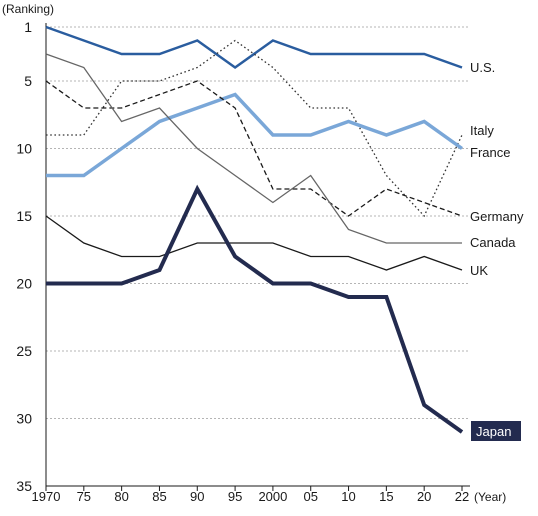 The height and width of the screenshot is (516, 538). I want to click on series-label-japan: Japan, so click(493, 431).